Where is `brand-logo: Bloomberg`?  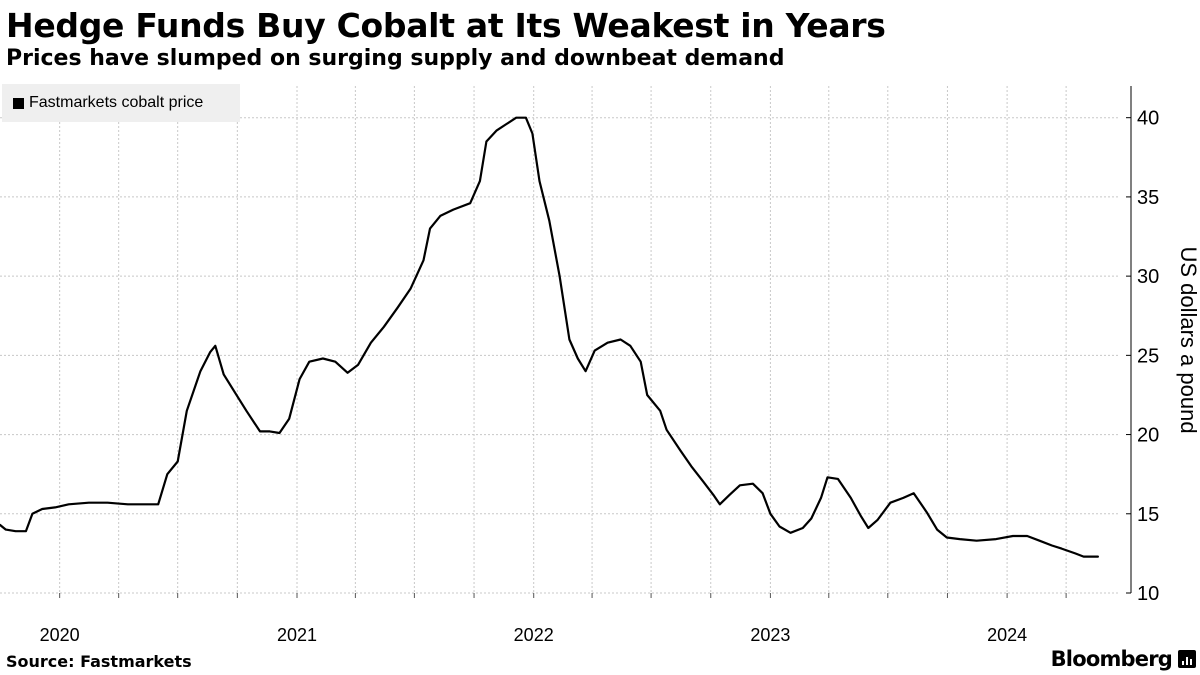 brand-logo: Bloomberg is located at coordinates (1111, 659).